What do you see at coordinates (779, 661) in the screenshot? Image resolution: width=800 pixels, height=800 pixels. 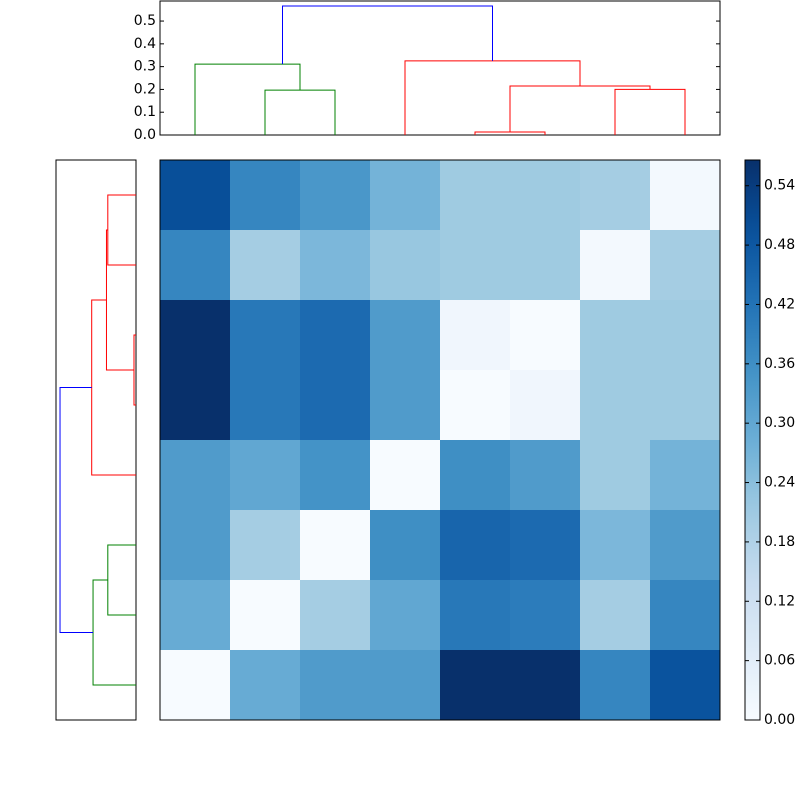 I see `colorbar-tick-label: 0.06` at bounding box center [779, 661].